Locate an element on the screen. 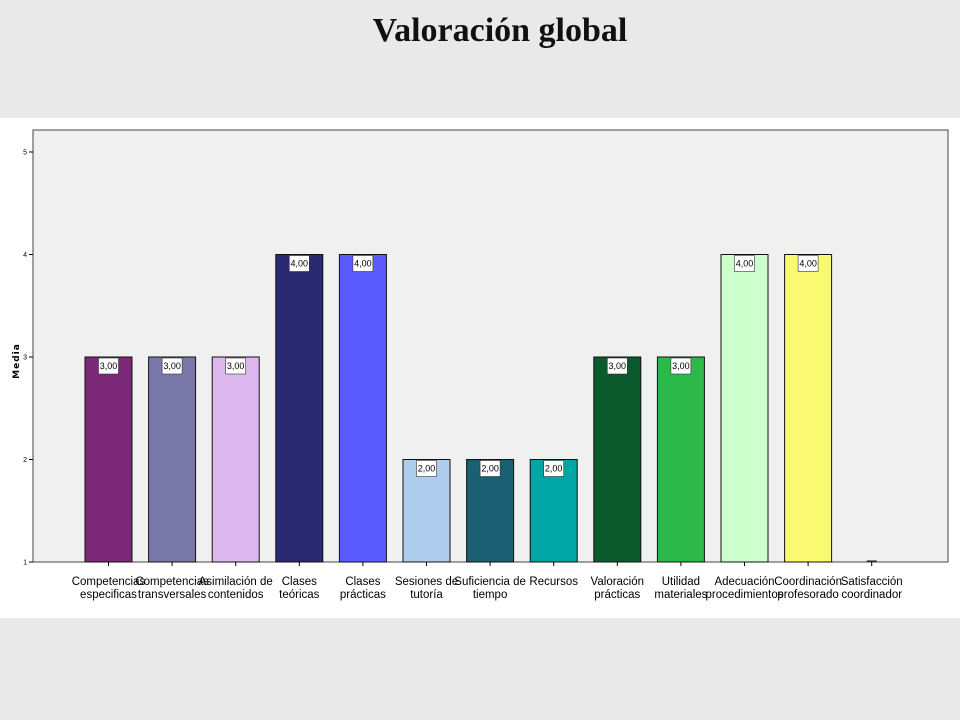 Image resolution: width=960 pixels, height=720 pixels. x-tick-label-line: teóricas is located at coordinates (299, 595).